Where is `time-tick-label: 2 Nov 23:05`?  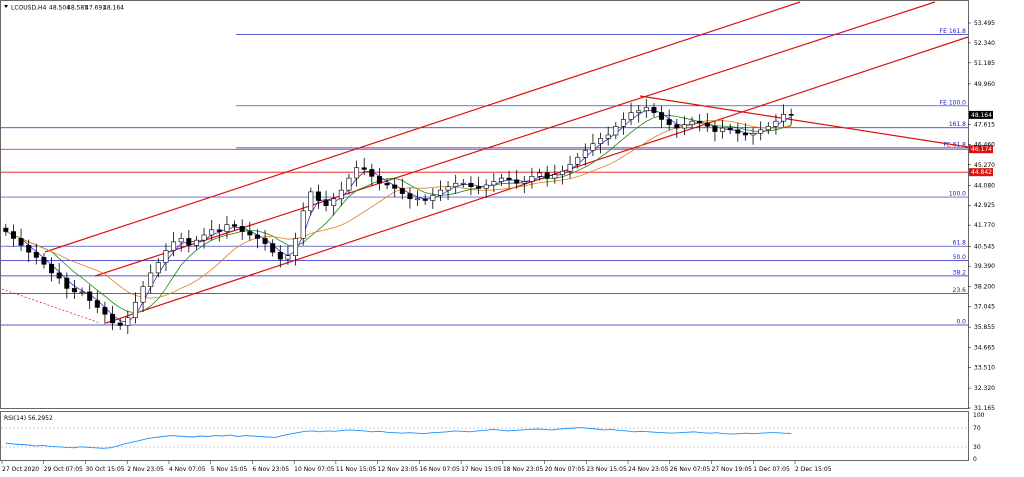 time-tick-label: 2 Nov 23:05 is located at coordinates (145, 469).